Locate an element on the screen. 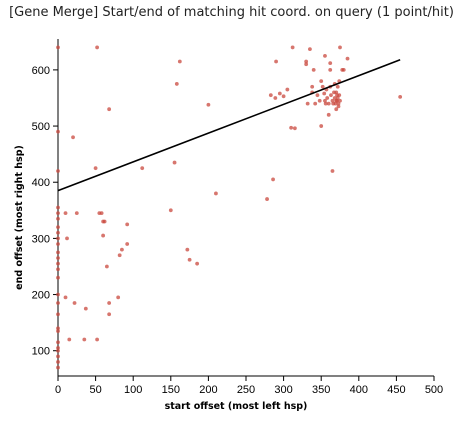 The width and height of the screenshot is (463, 426). x-tick-label: 200 is located at coordinates (208, 390).